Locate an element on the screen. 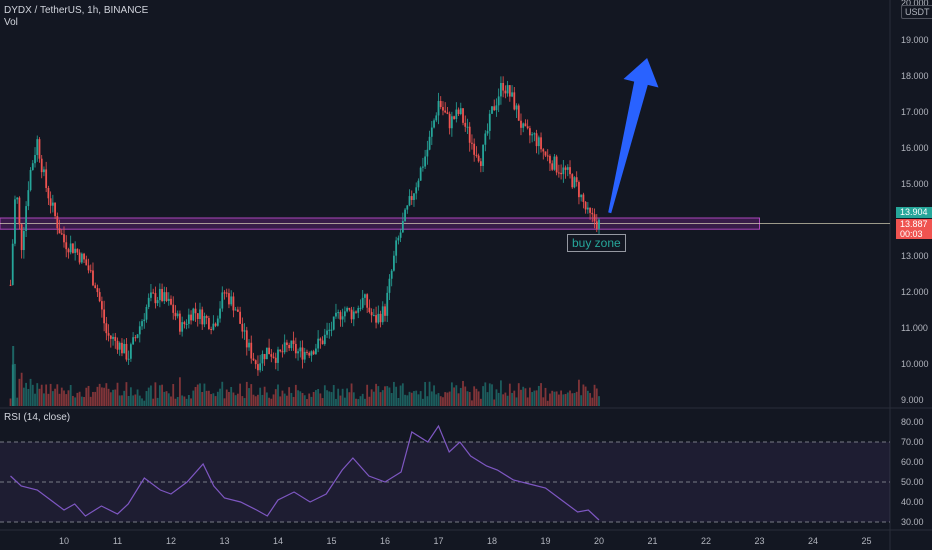 The height and width of the screenshot is (550, 932). buy-zone-label: buy zone is located at coordinates (596, 243).